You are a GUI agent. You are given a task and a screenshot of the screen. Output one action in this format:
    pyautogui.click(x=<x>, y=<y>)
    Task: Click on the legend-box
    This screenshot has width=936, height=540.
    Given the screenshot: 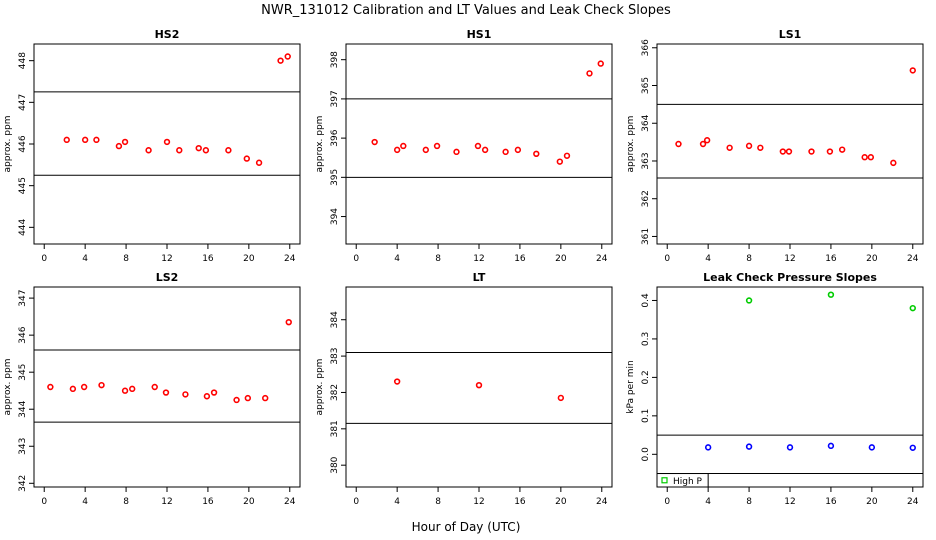 What is the action you would take?
    pyautogui.click(x=682, y=480)
    